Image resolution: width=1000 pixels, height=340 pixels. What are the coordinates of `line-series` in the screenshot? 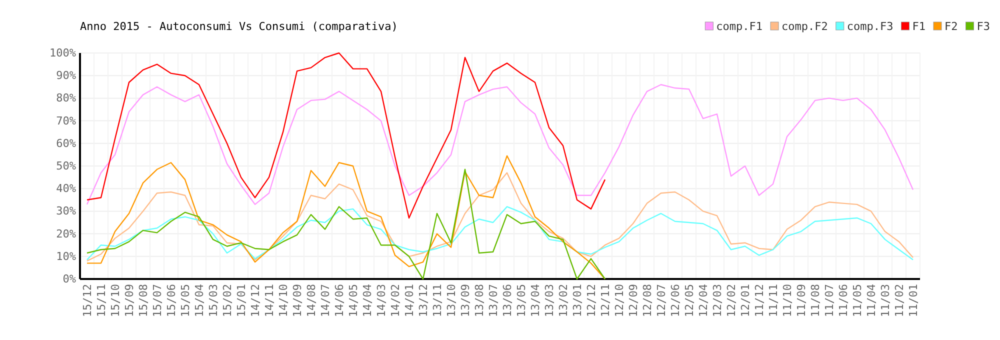 It's located at (500, 233).